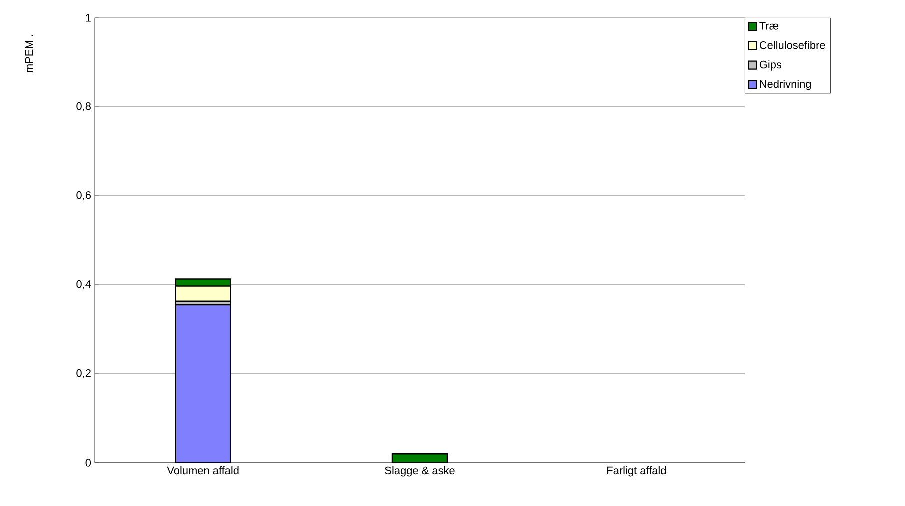  Describe the element at coordinates (83, 196) in the screenshot. I see `y-tick-label: 0,6` at that location.